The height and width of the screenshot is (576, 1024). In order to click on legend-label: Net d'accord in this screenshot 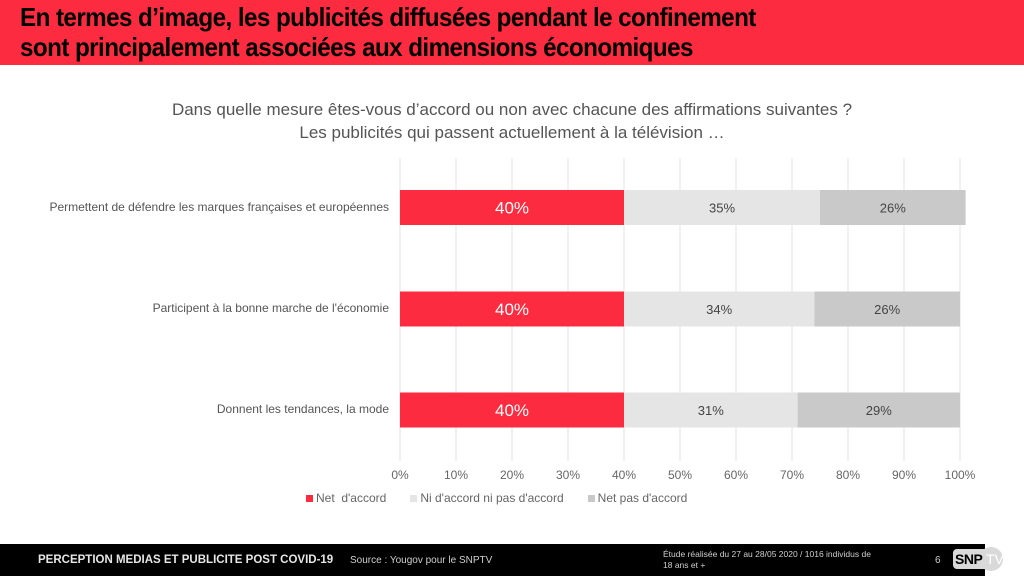, I will do `click(351, 498)`.